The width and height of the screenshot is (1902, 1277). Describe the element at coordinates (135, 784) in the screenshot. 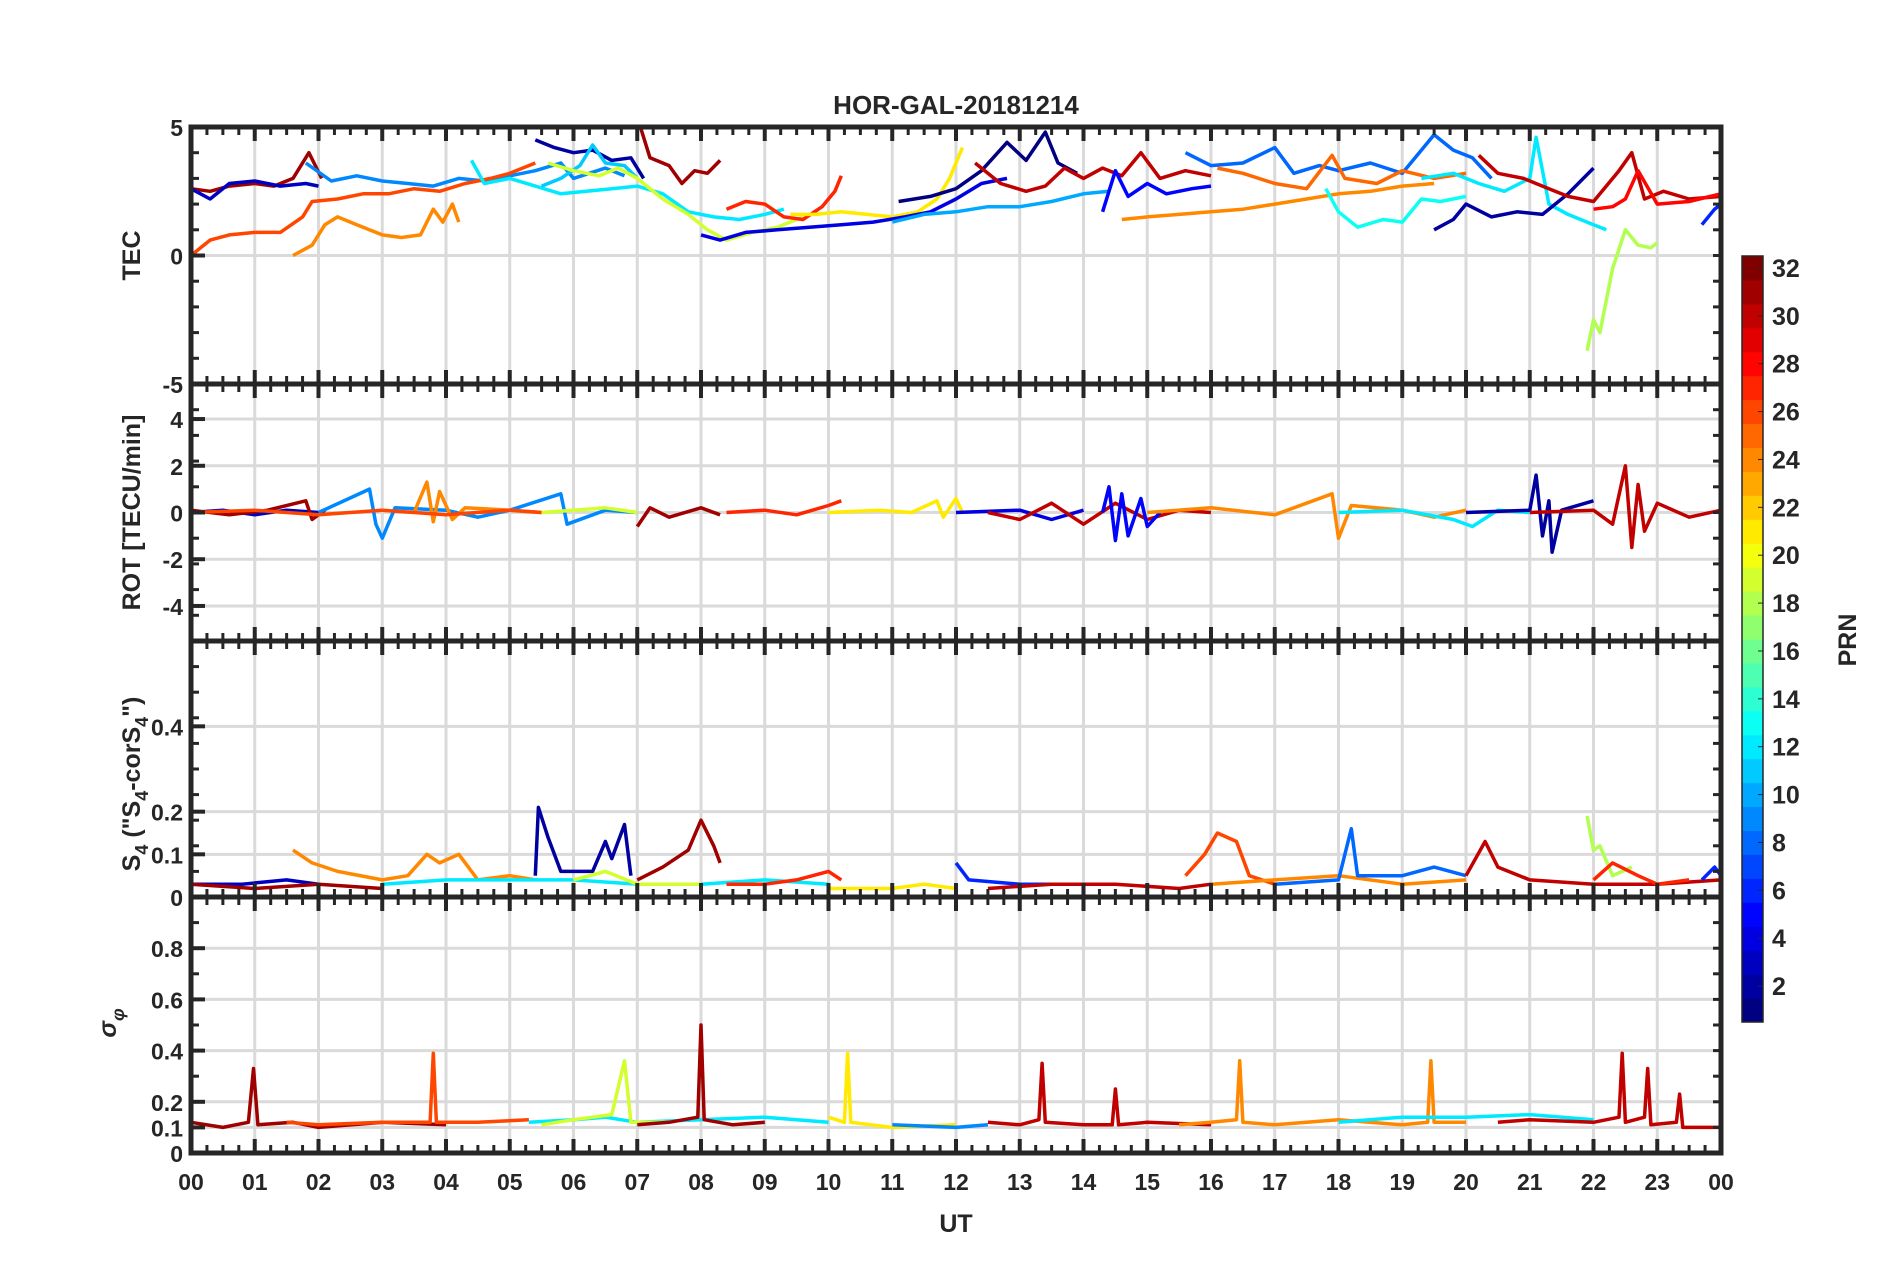

I see `y-axis-label-s4: S4 ("S4-corS4")` at that location.